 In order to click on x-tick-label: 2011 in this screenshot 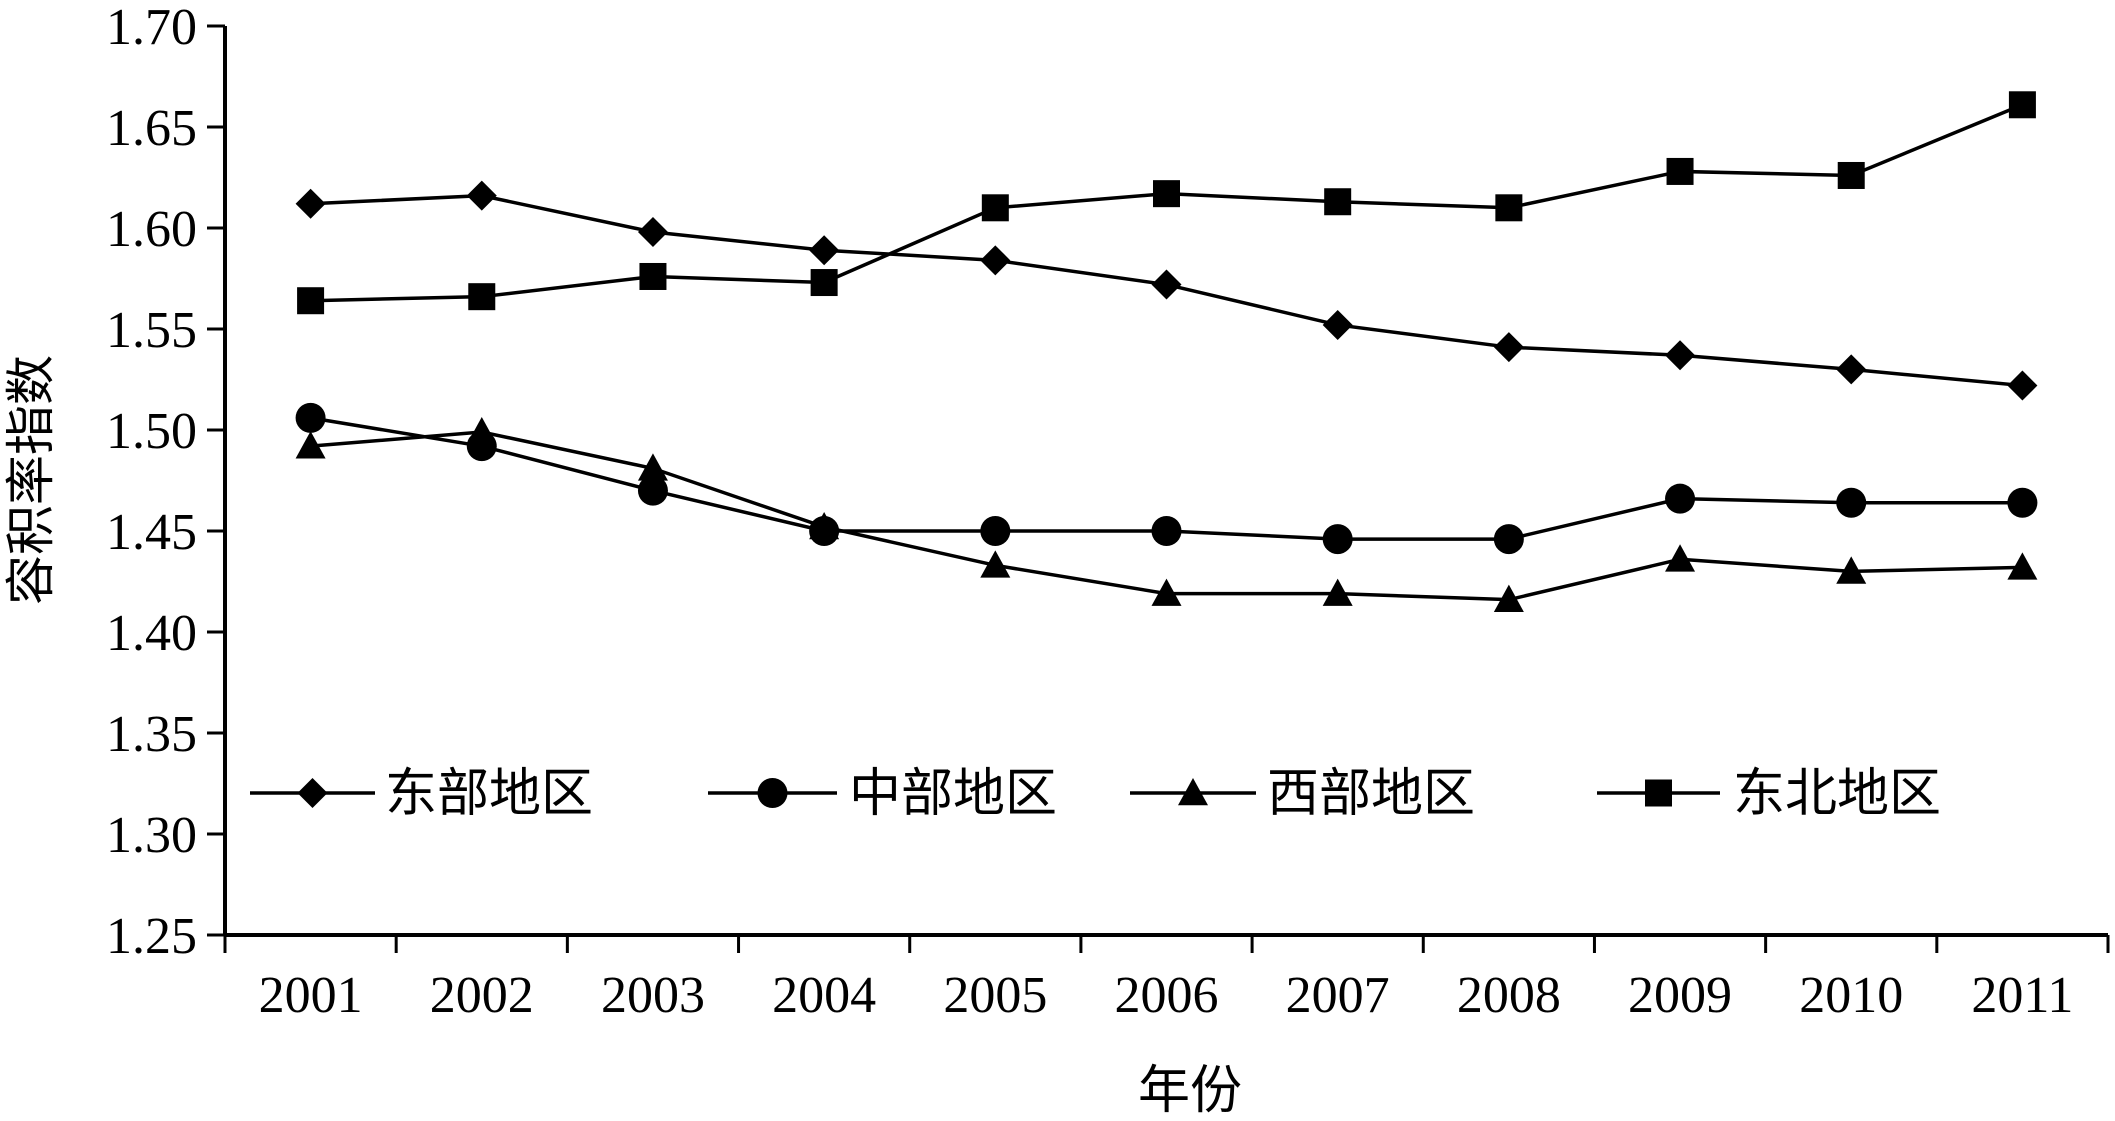, I will do `click(2022, 995)`.